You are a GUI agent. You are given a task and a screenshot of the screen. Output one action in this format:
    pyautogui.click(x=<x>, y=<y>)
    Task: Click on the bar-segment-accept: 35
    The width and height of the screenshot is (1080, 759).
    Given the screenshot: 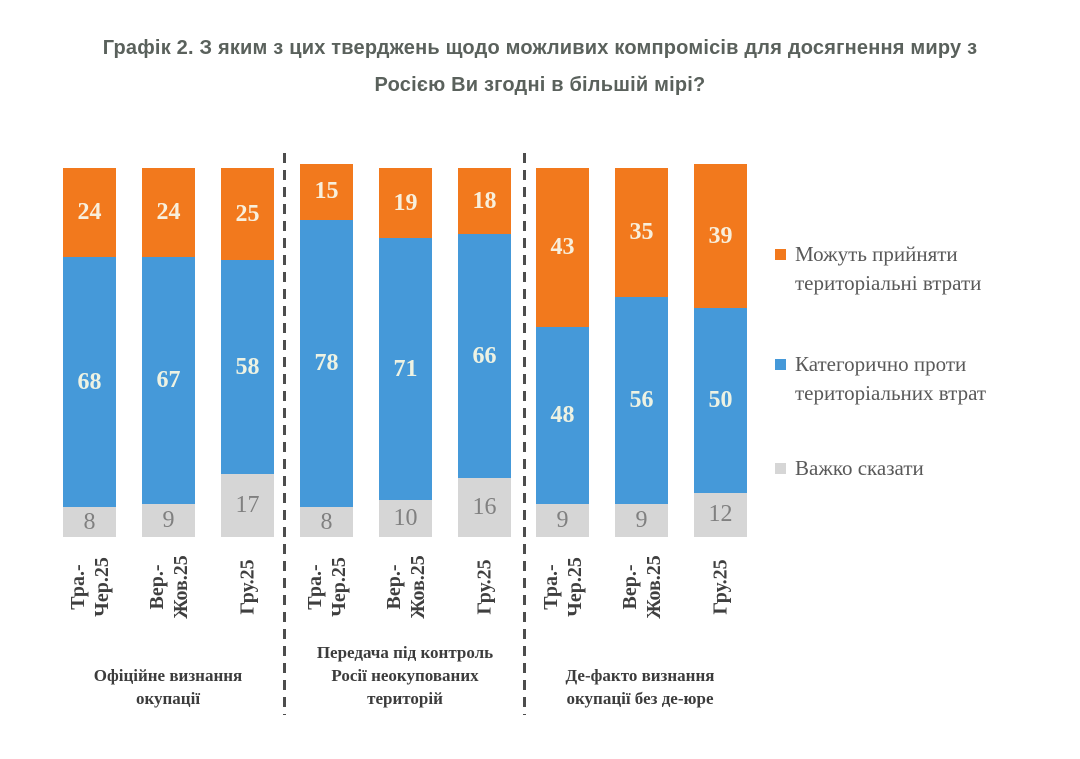 What is the action you would take?
    pyautogui.click(x=641, y=233)
    